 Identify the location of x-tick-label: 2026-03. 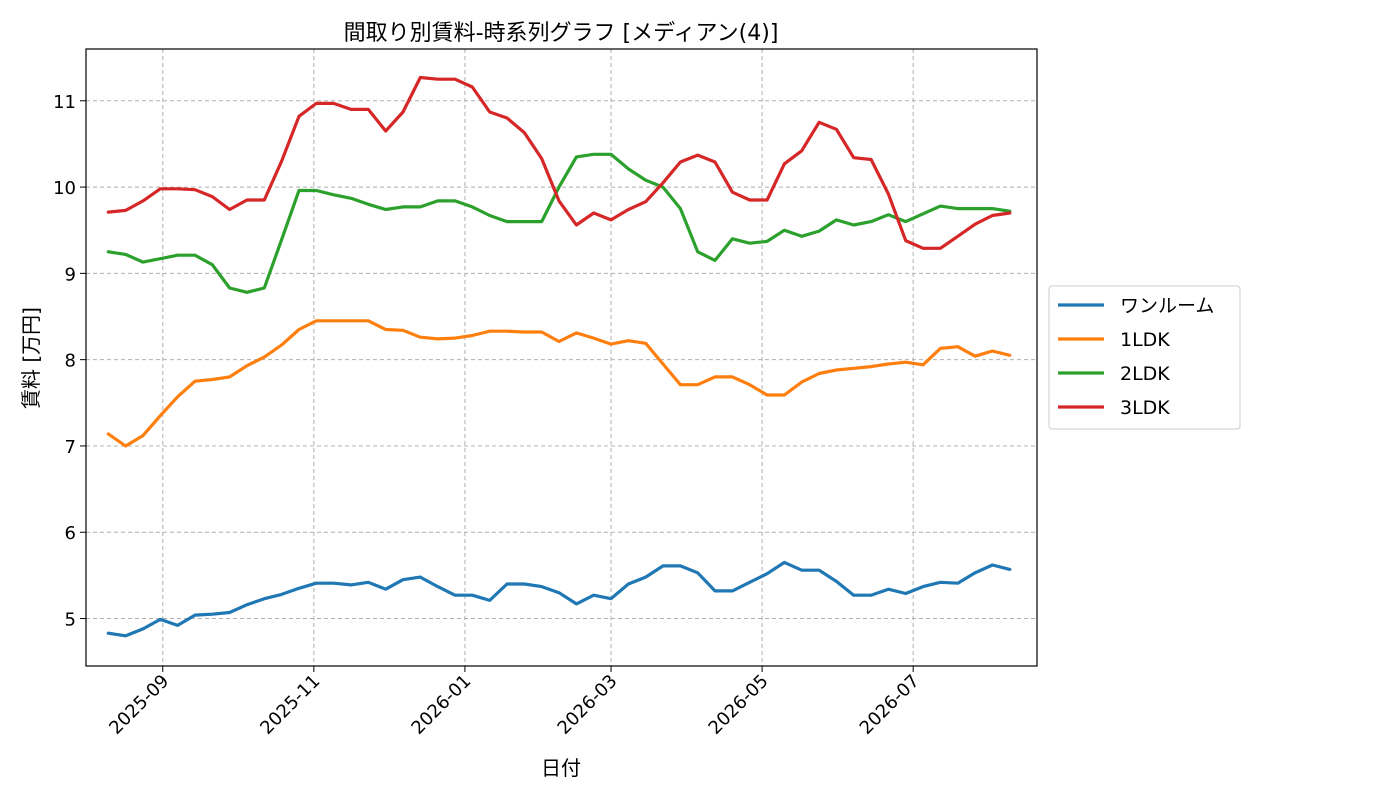
(588, 705).